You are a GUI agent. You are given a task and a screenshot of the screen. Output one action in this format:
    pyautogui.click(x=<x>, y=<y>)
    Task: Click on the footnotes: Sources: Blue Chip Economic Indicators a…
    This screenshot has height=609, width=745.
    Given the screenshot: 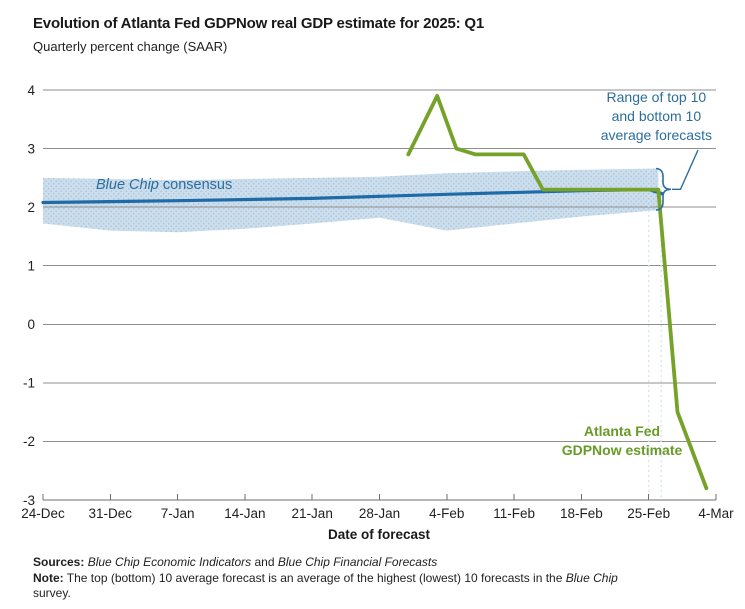 What is the action you would take?
    pyautogui.click(x=343, y=578)
    